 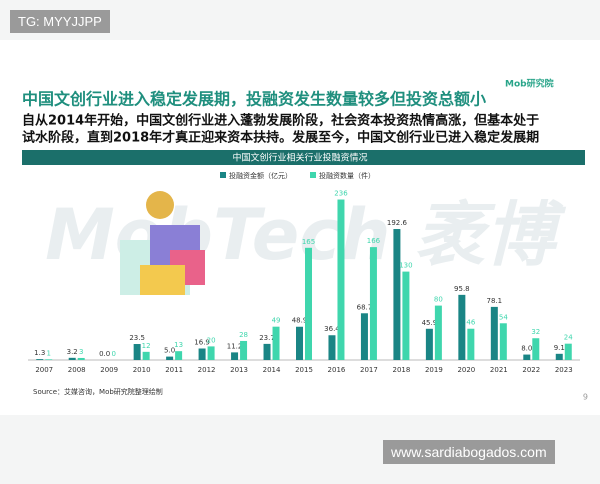 What do you see at coordinates (72, 352) in the screenshot?
I see `value-label: 3.2` at bounding box center [72, 352].